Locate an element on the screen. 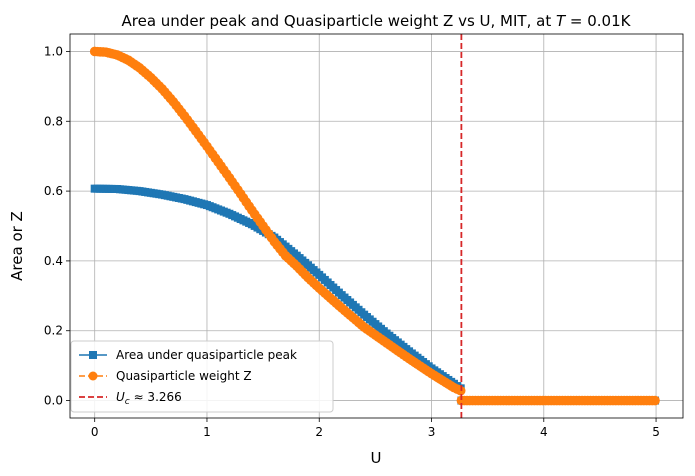  legend-marker-square is located at coordinates (93, 355).